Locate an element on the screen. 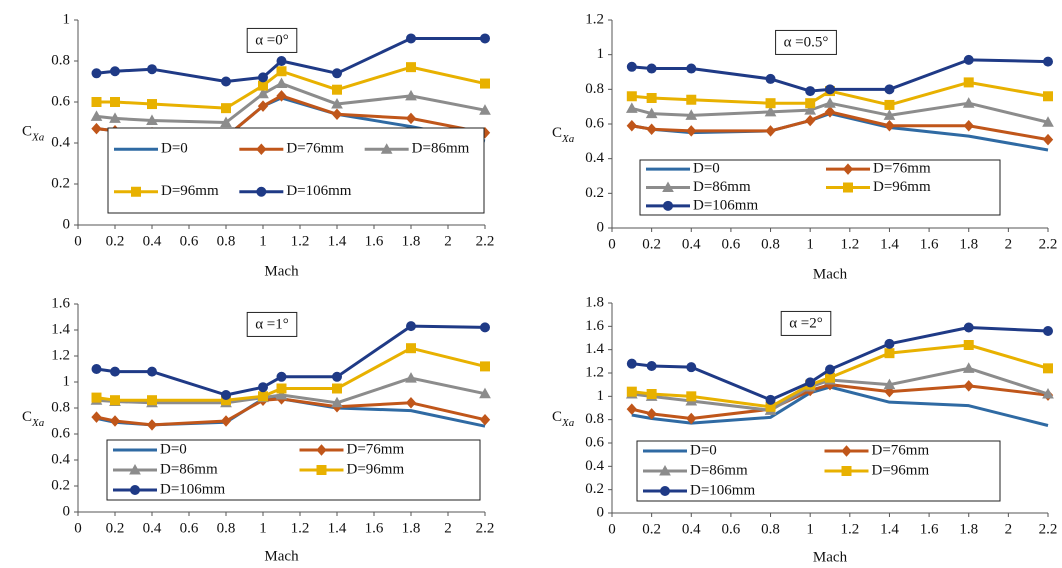  y-axis-label: CXa is located at coordinates (563, 134).